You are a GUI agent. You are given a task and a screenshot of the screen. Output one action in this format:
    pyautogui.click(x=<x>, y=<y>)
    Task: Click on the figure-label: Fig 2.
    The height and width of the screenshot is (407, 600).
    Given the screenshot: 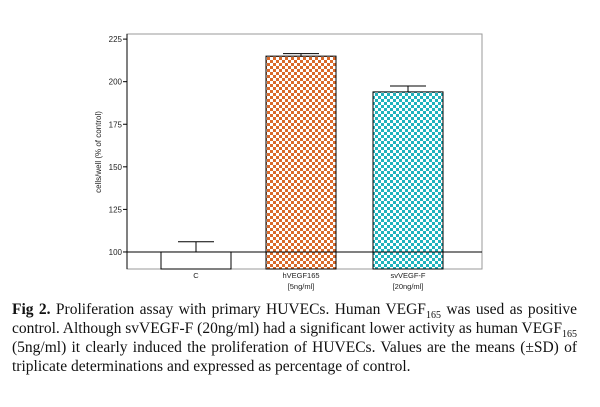 What is the action you would take?
    pyautogui.click(x=31, y=309)
    